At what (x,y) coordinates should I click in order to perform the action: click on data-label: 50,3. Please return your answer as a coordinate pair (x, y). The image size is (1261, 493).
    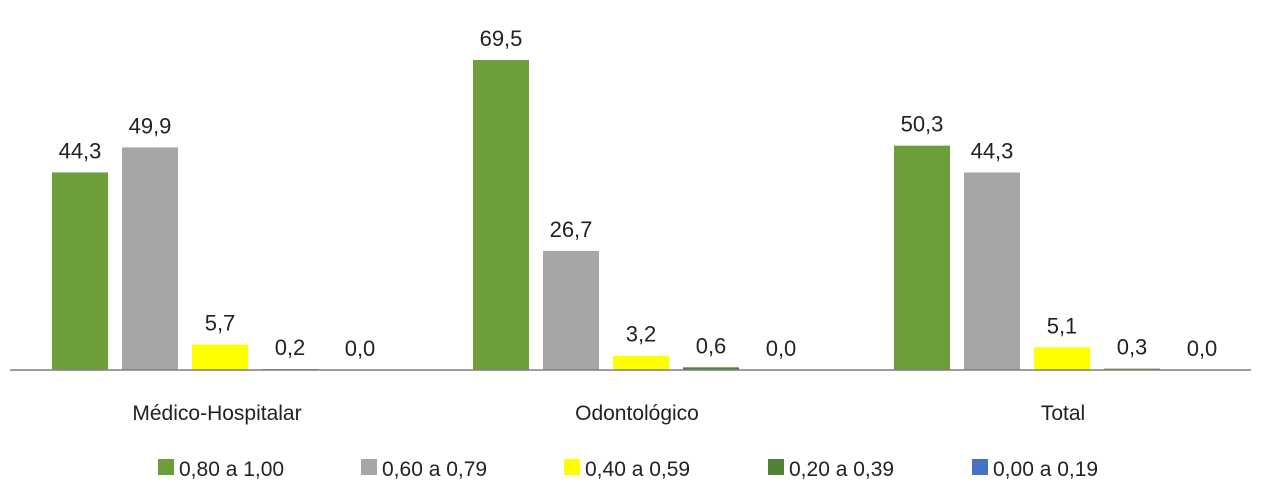
    Looking at the image, I should click on (922, 124).